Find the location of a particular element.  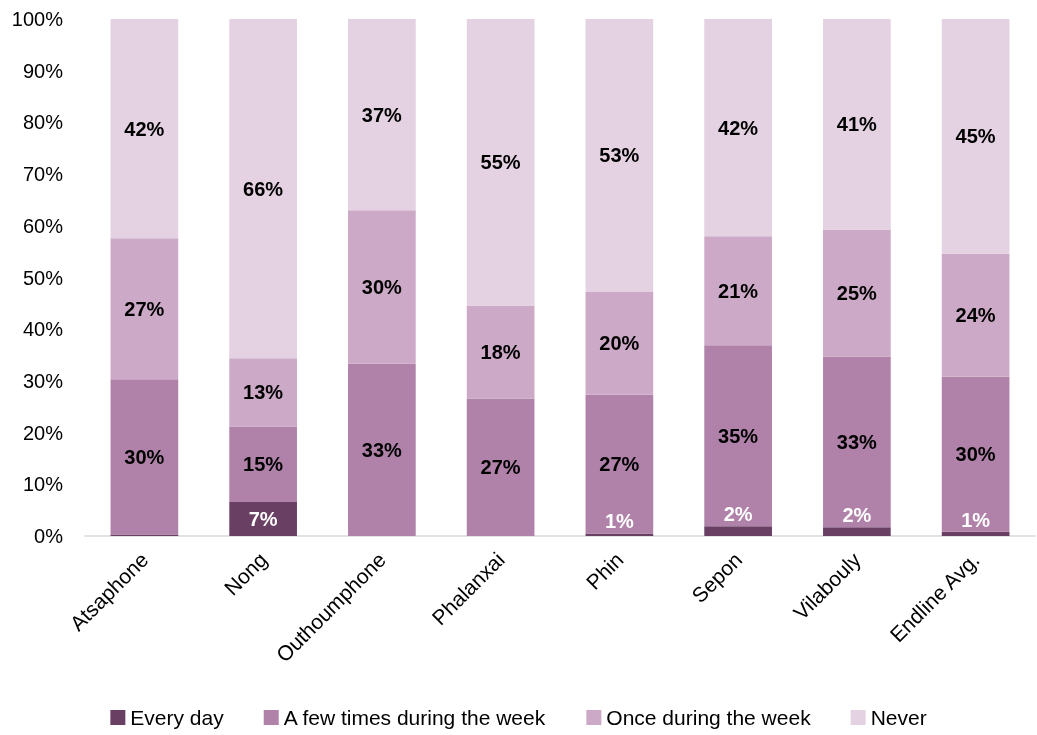

data-label: 66% is located at coordinates (263, 188).